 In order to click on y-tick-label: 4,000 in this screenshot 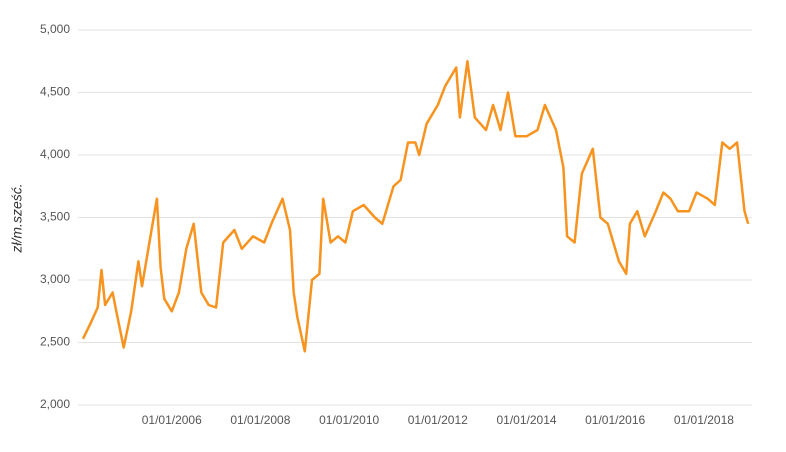, I will do `click(55, 154)`.